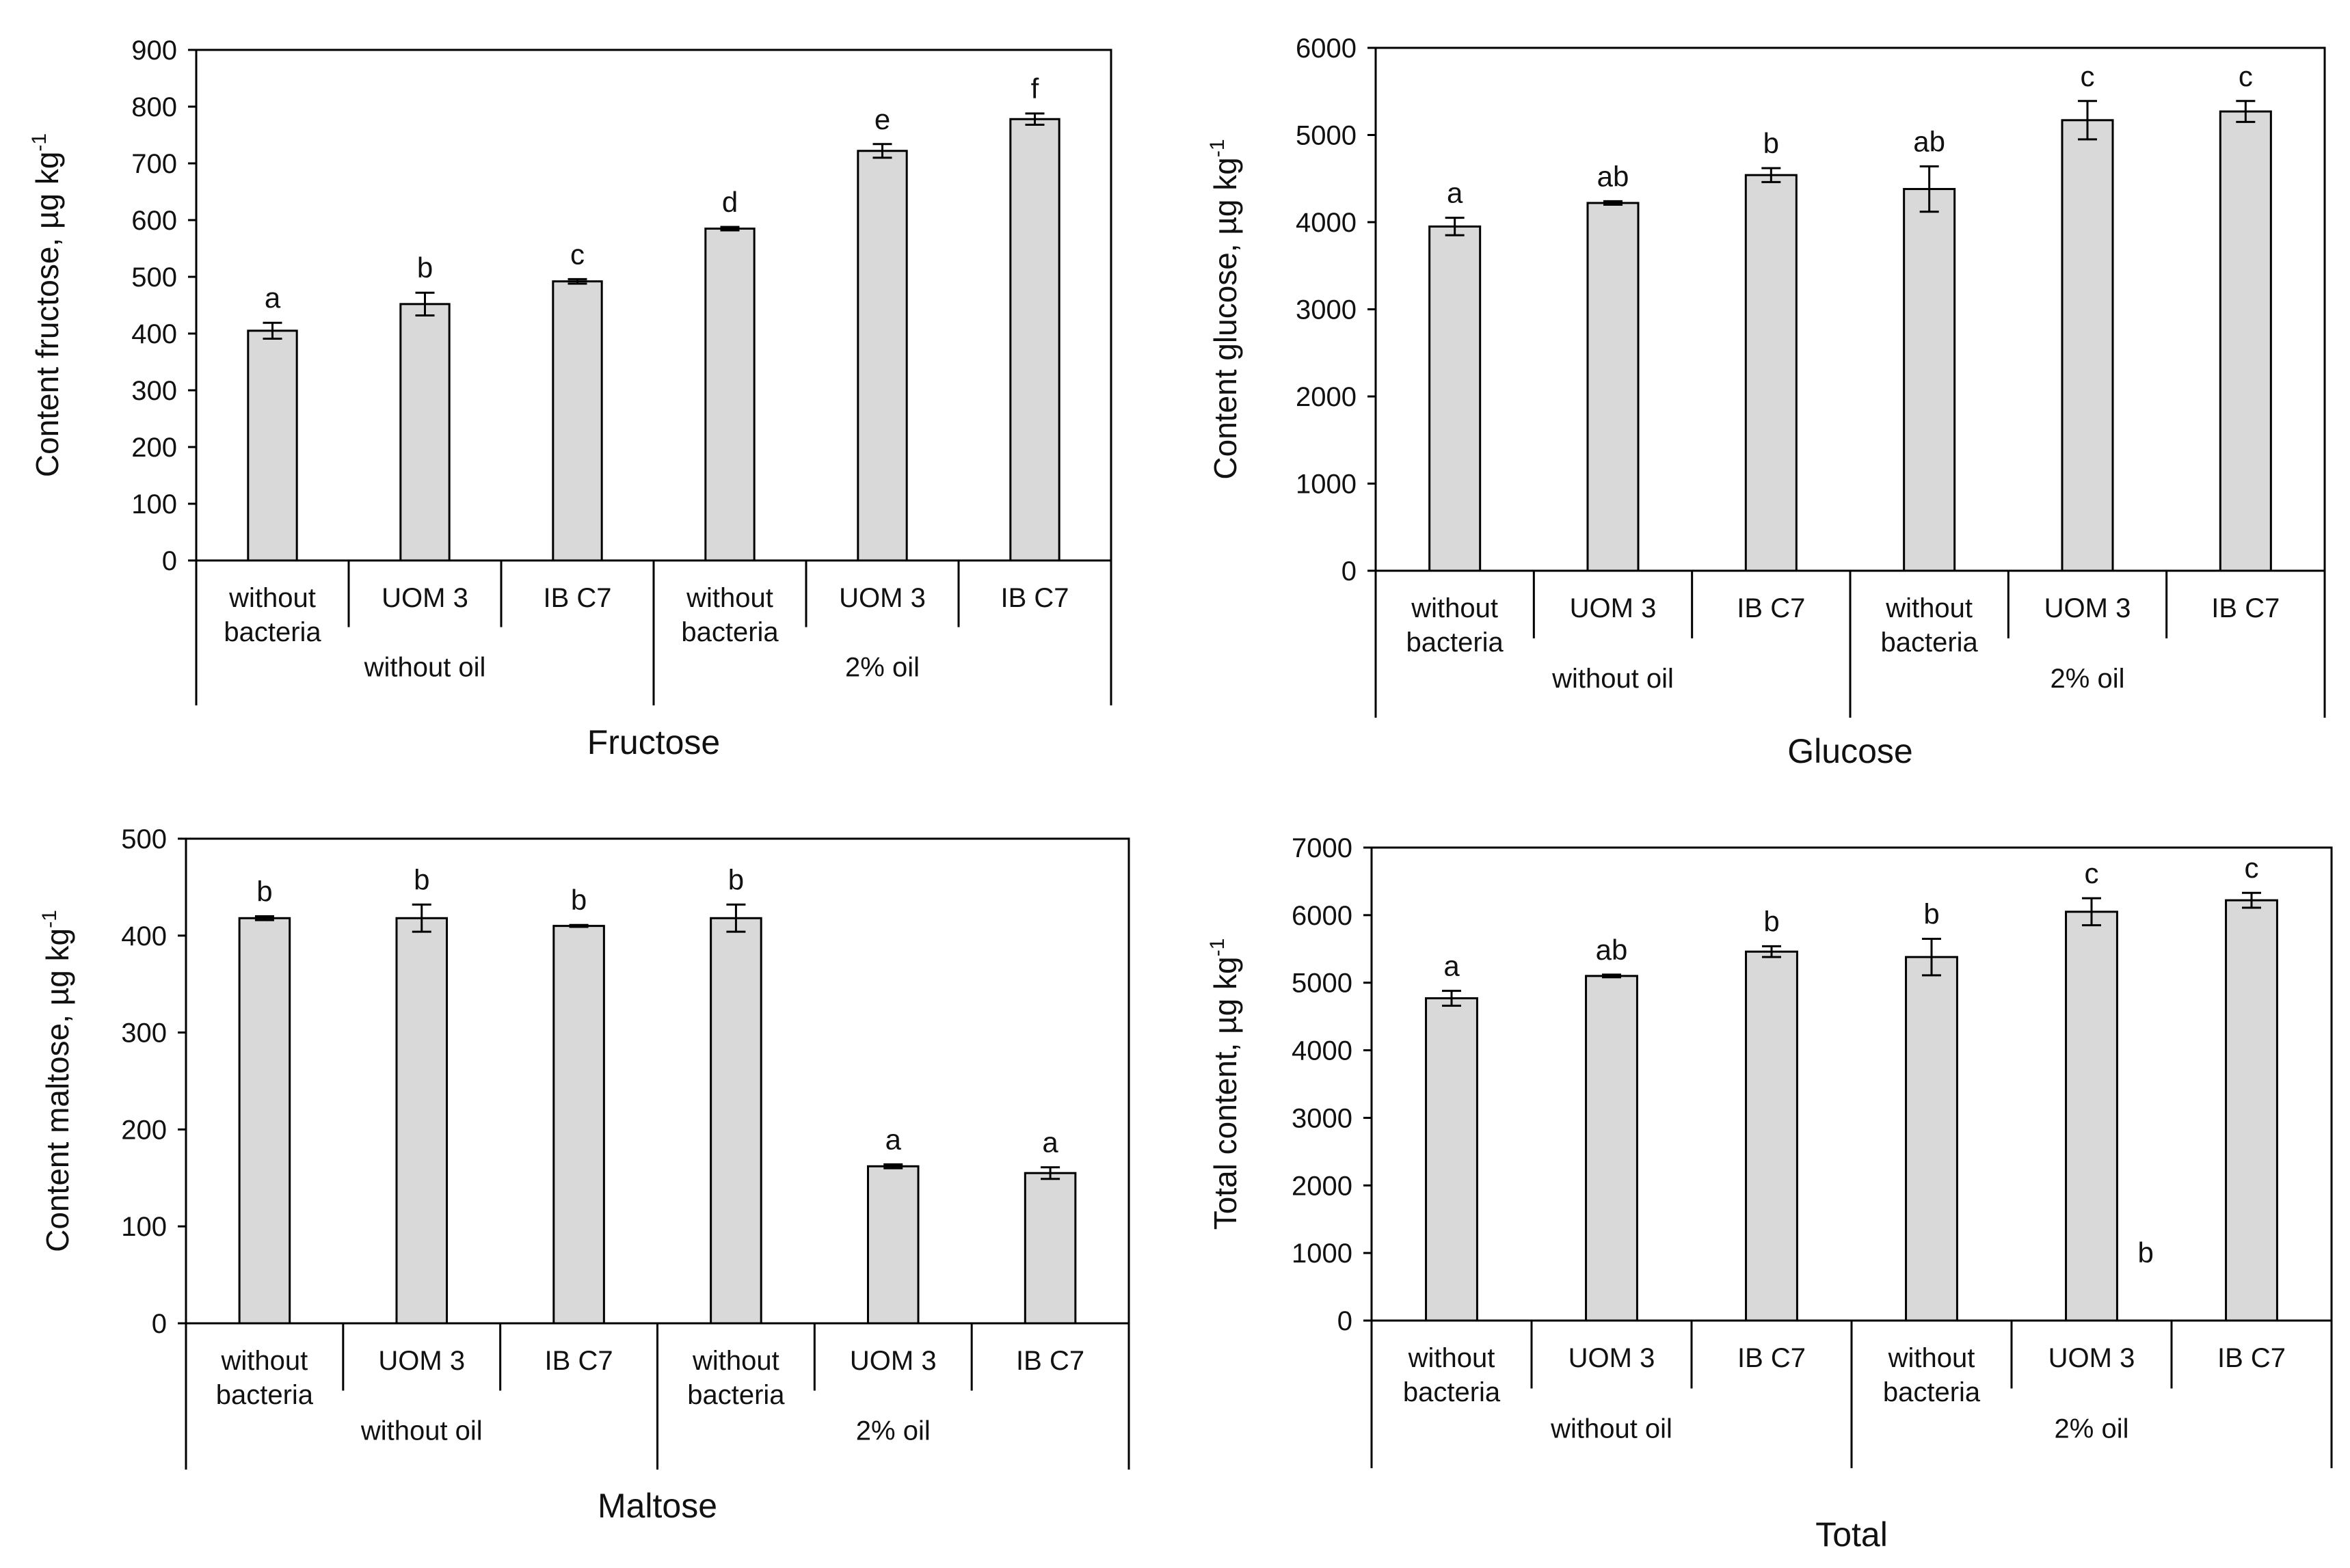 The height and width of the screenshot is (1568, 2350). Describe the element at coordinates (1035, 88) in the screenshot. I see `fructose-significance-letter: f` at that location.